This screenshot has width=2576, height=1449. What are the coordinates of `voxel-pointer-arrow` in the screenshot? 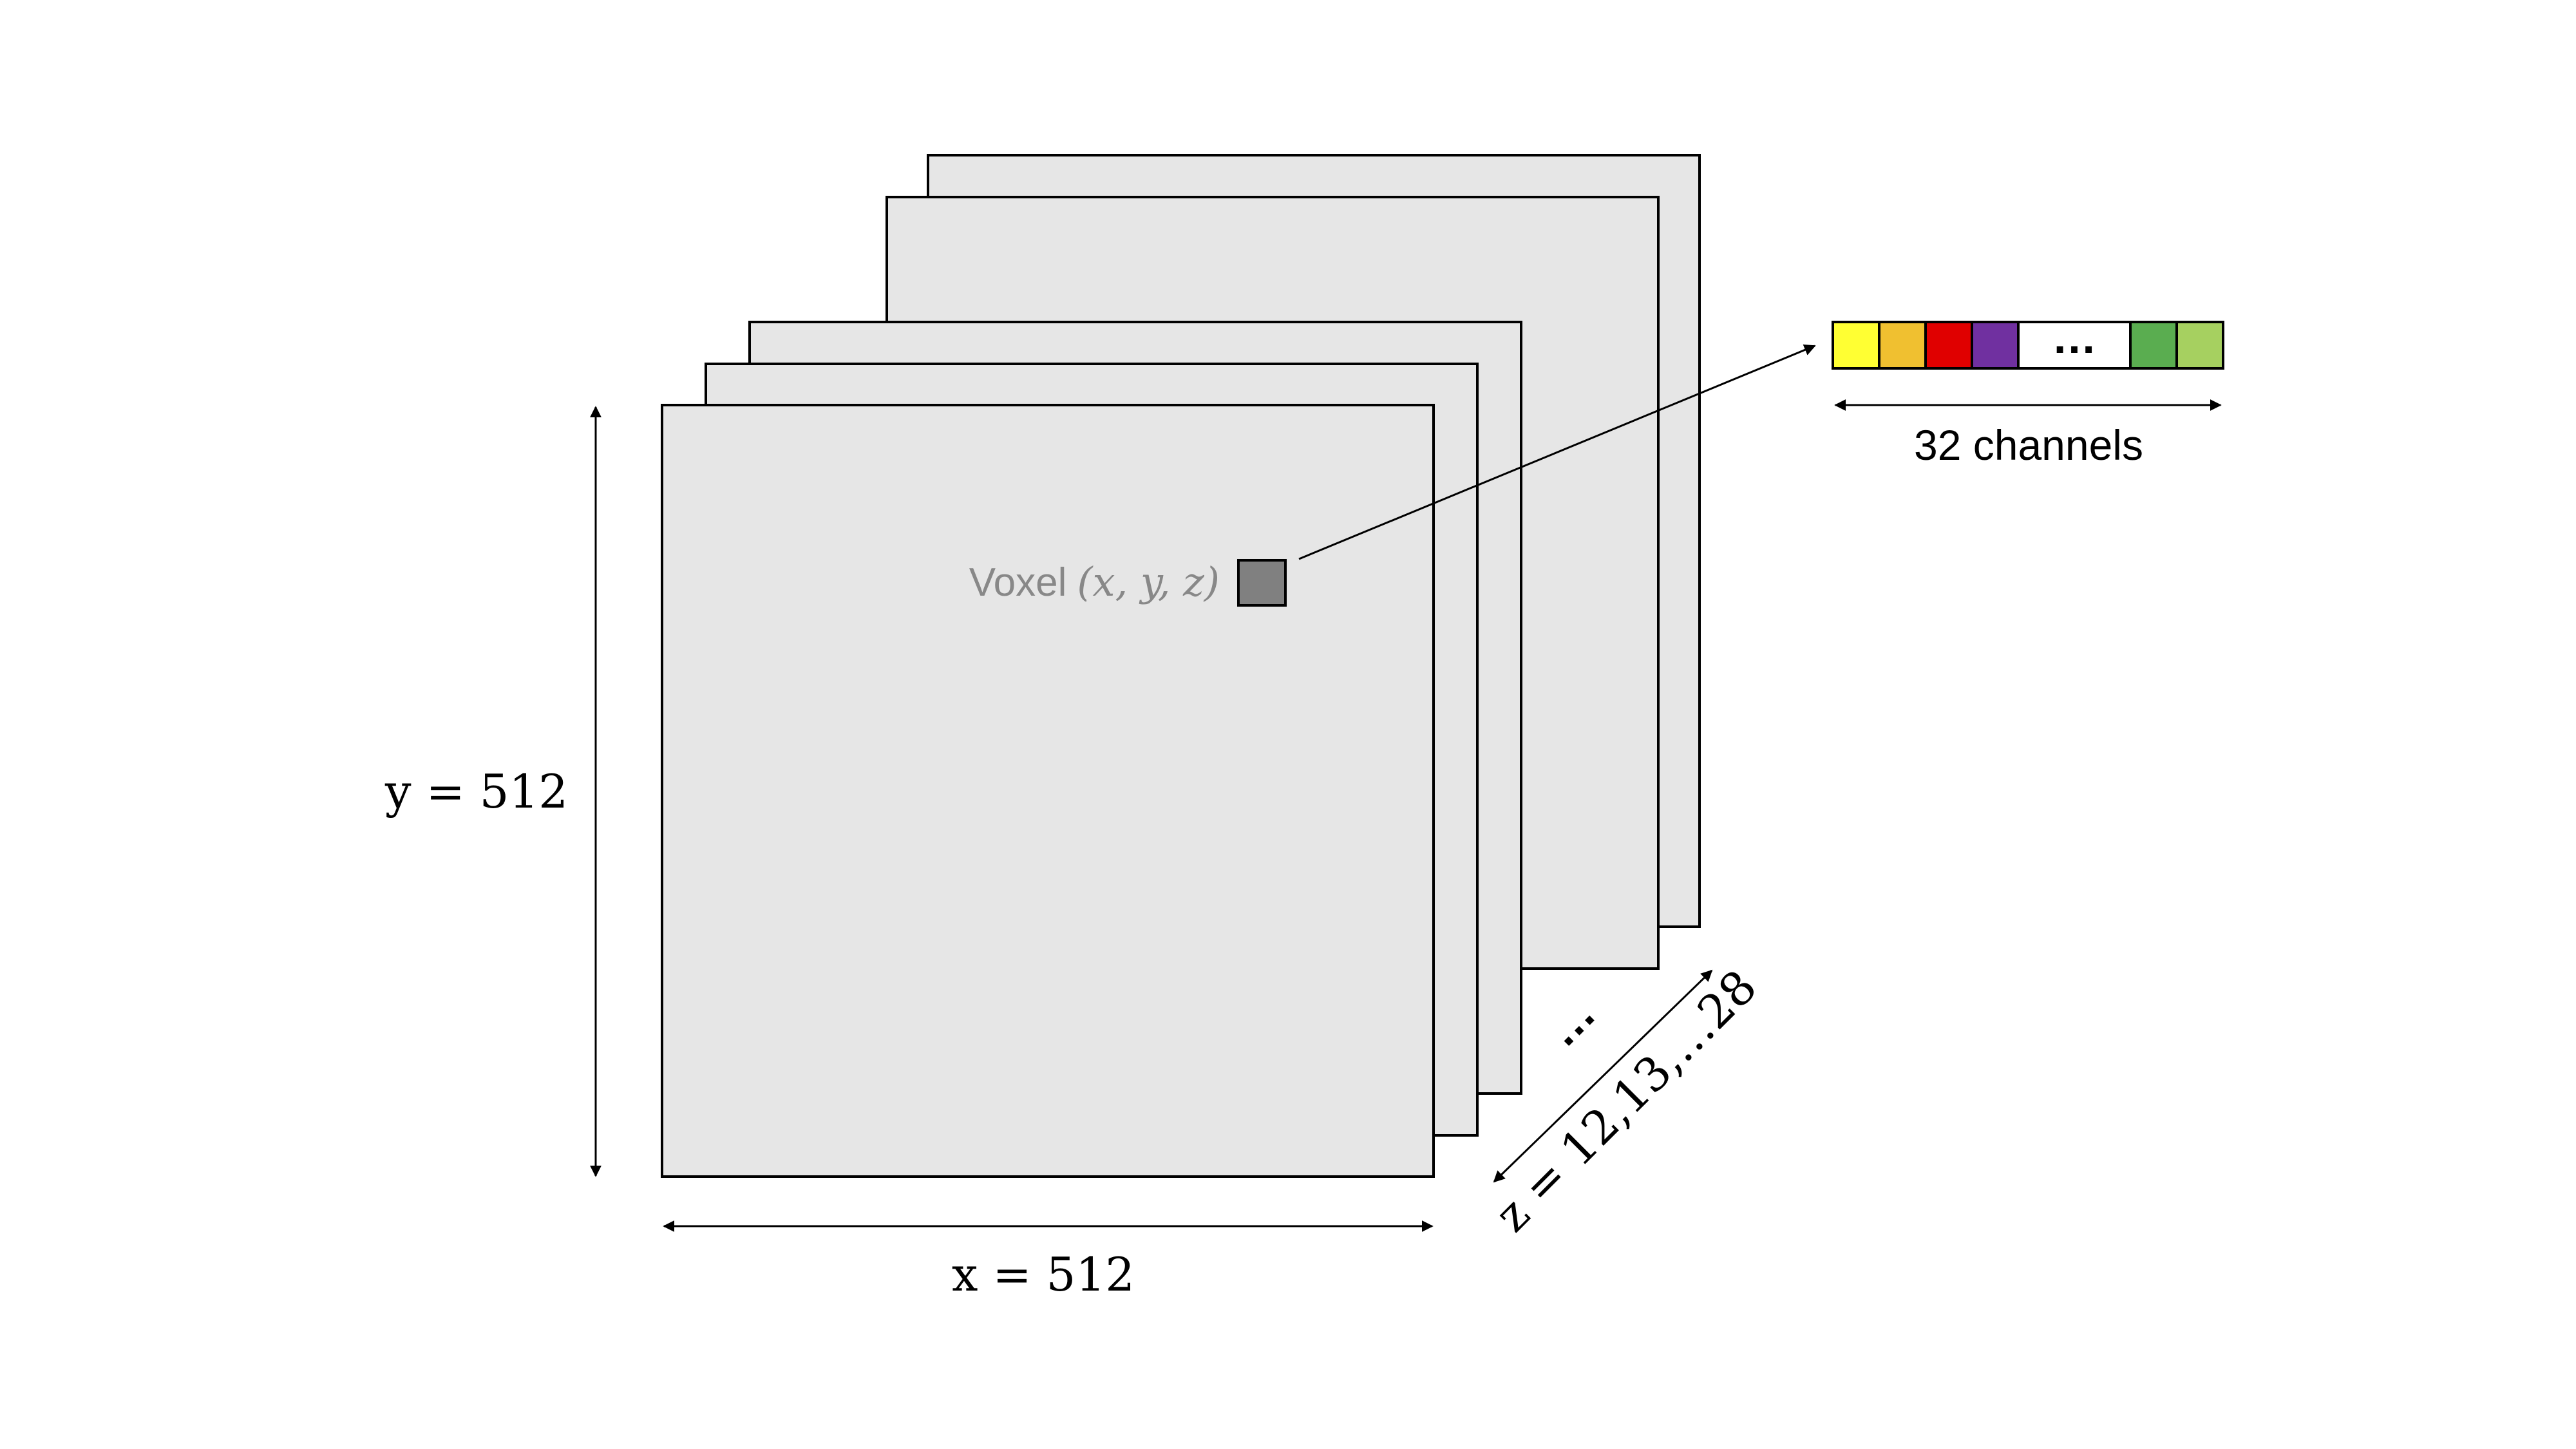 It's located at (1557, 452).